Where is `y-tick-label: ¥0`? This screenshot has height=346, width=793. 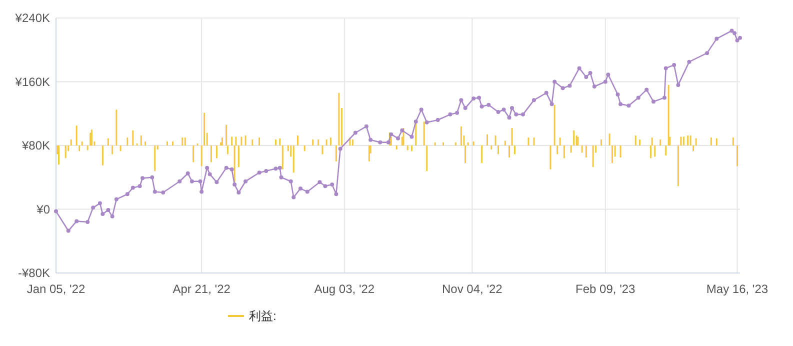
y-tick-label: ¥0 is located at coordinates (43, 209).